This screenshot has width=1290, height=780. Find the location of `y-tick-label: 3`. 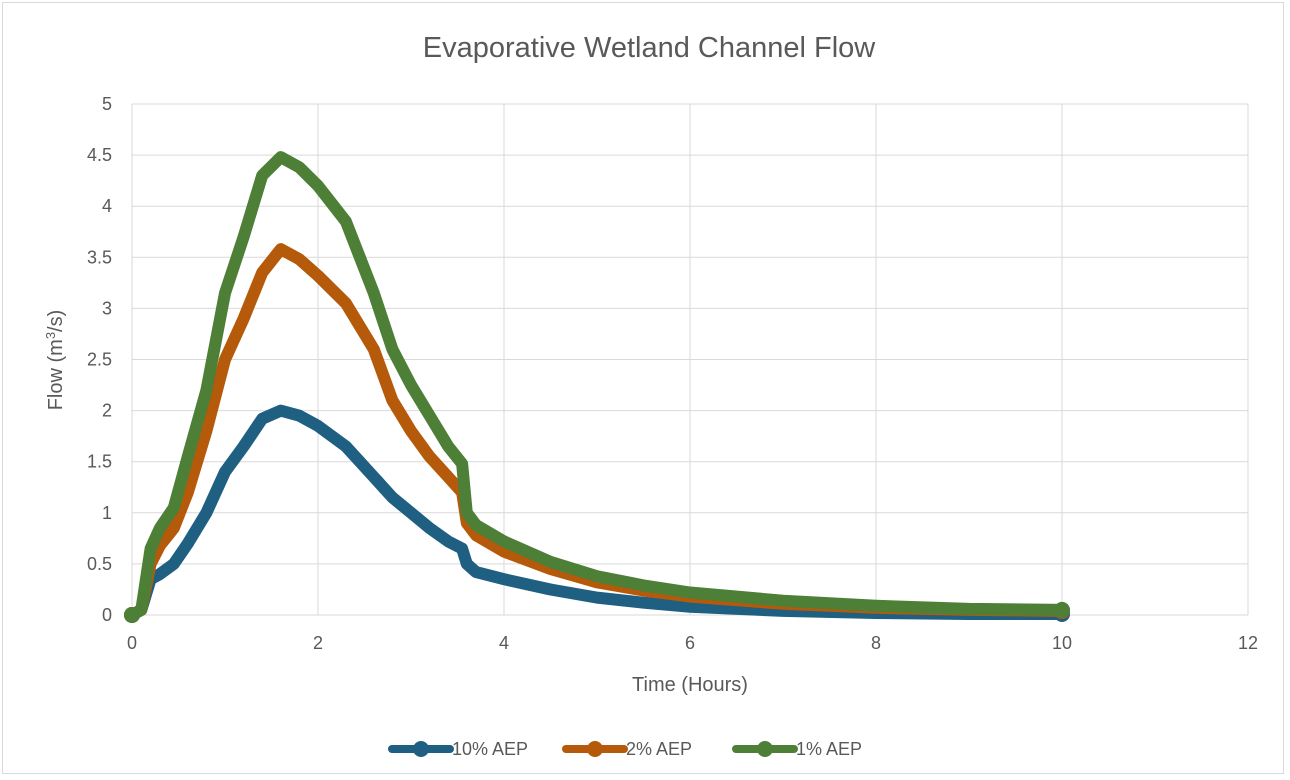

y-tick-label: 3 is located at coordinates (107, 308).